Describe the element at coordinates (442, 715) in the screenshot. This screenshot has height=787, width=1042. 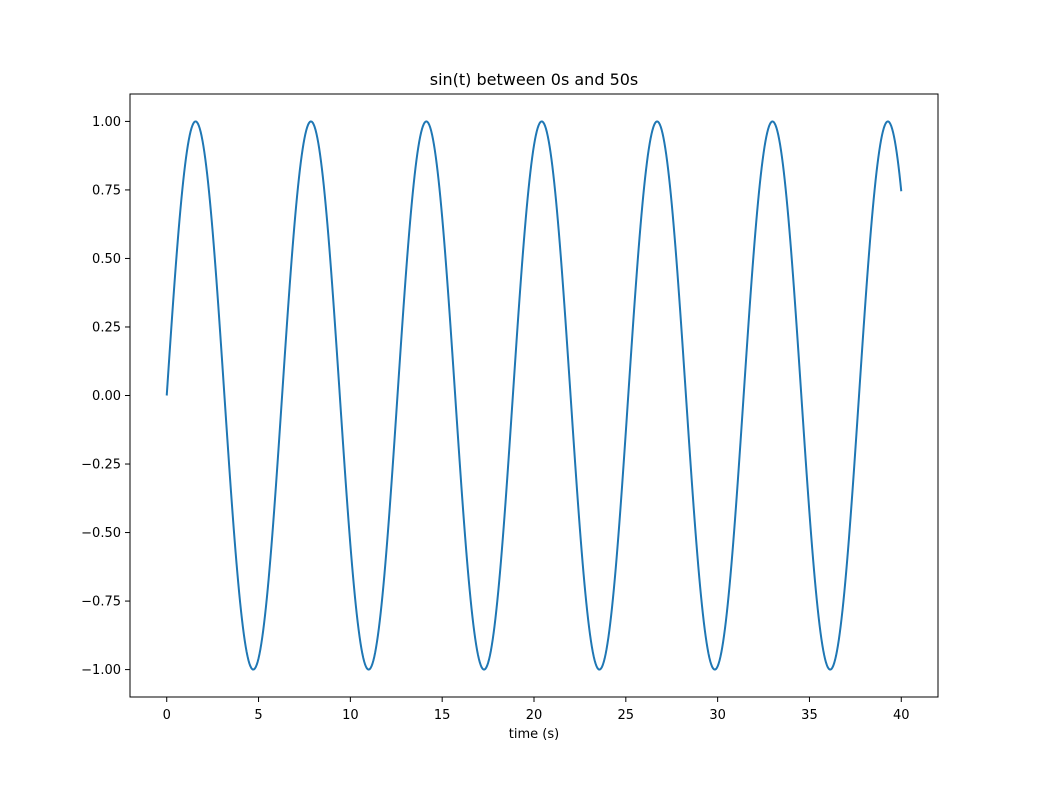
I see `x-tick-label: 15` at that location.